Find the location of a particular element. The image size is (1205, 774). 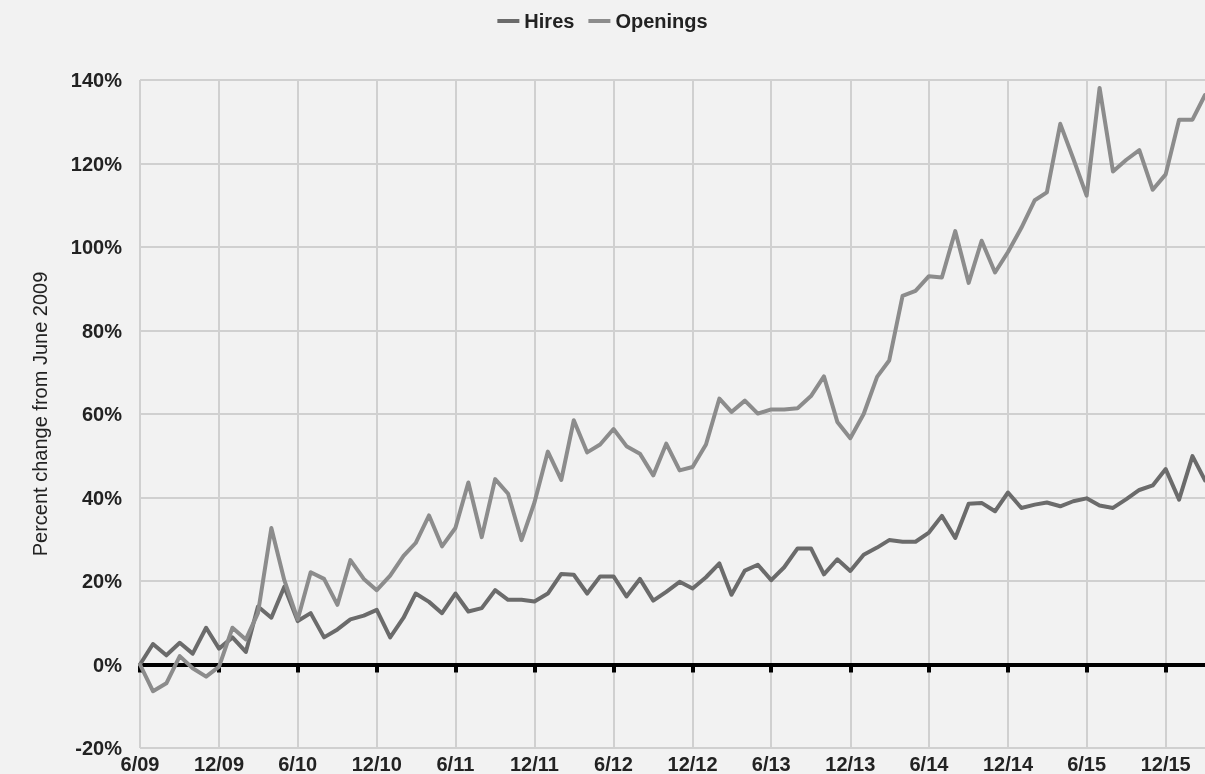

y-tick-label: 80% is located at coordinates (102, 330).